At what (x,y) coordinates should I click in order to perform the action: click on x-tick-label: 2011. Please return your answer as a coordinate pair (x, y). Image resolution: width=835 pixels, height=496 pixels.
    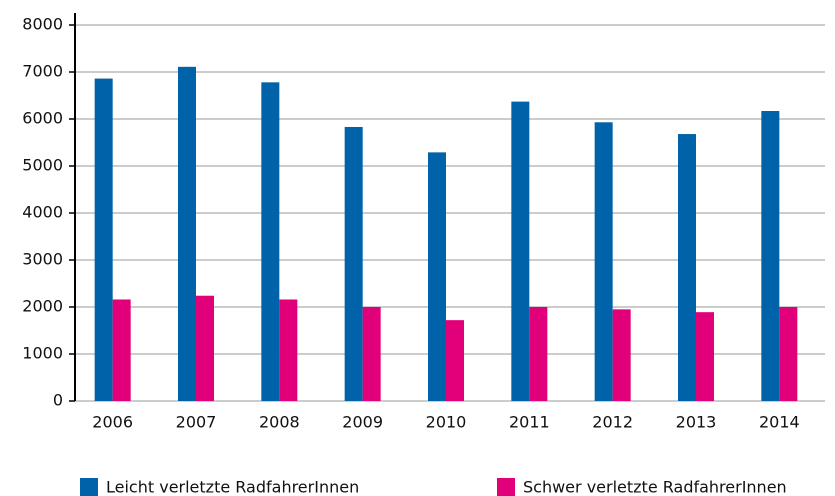
    Looking at the image, I should click on (529, 422).